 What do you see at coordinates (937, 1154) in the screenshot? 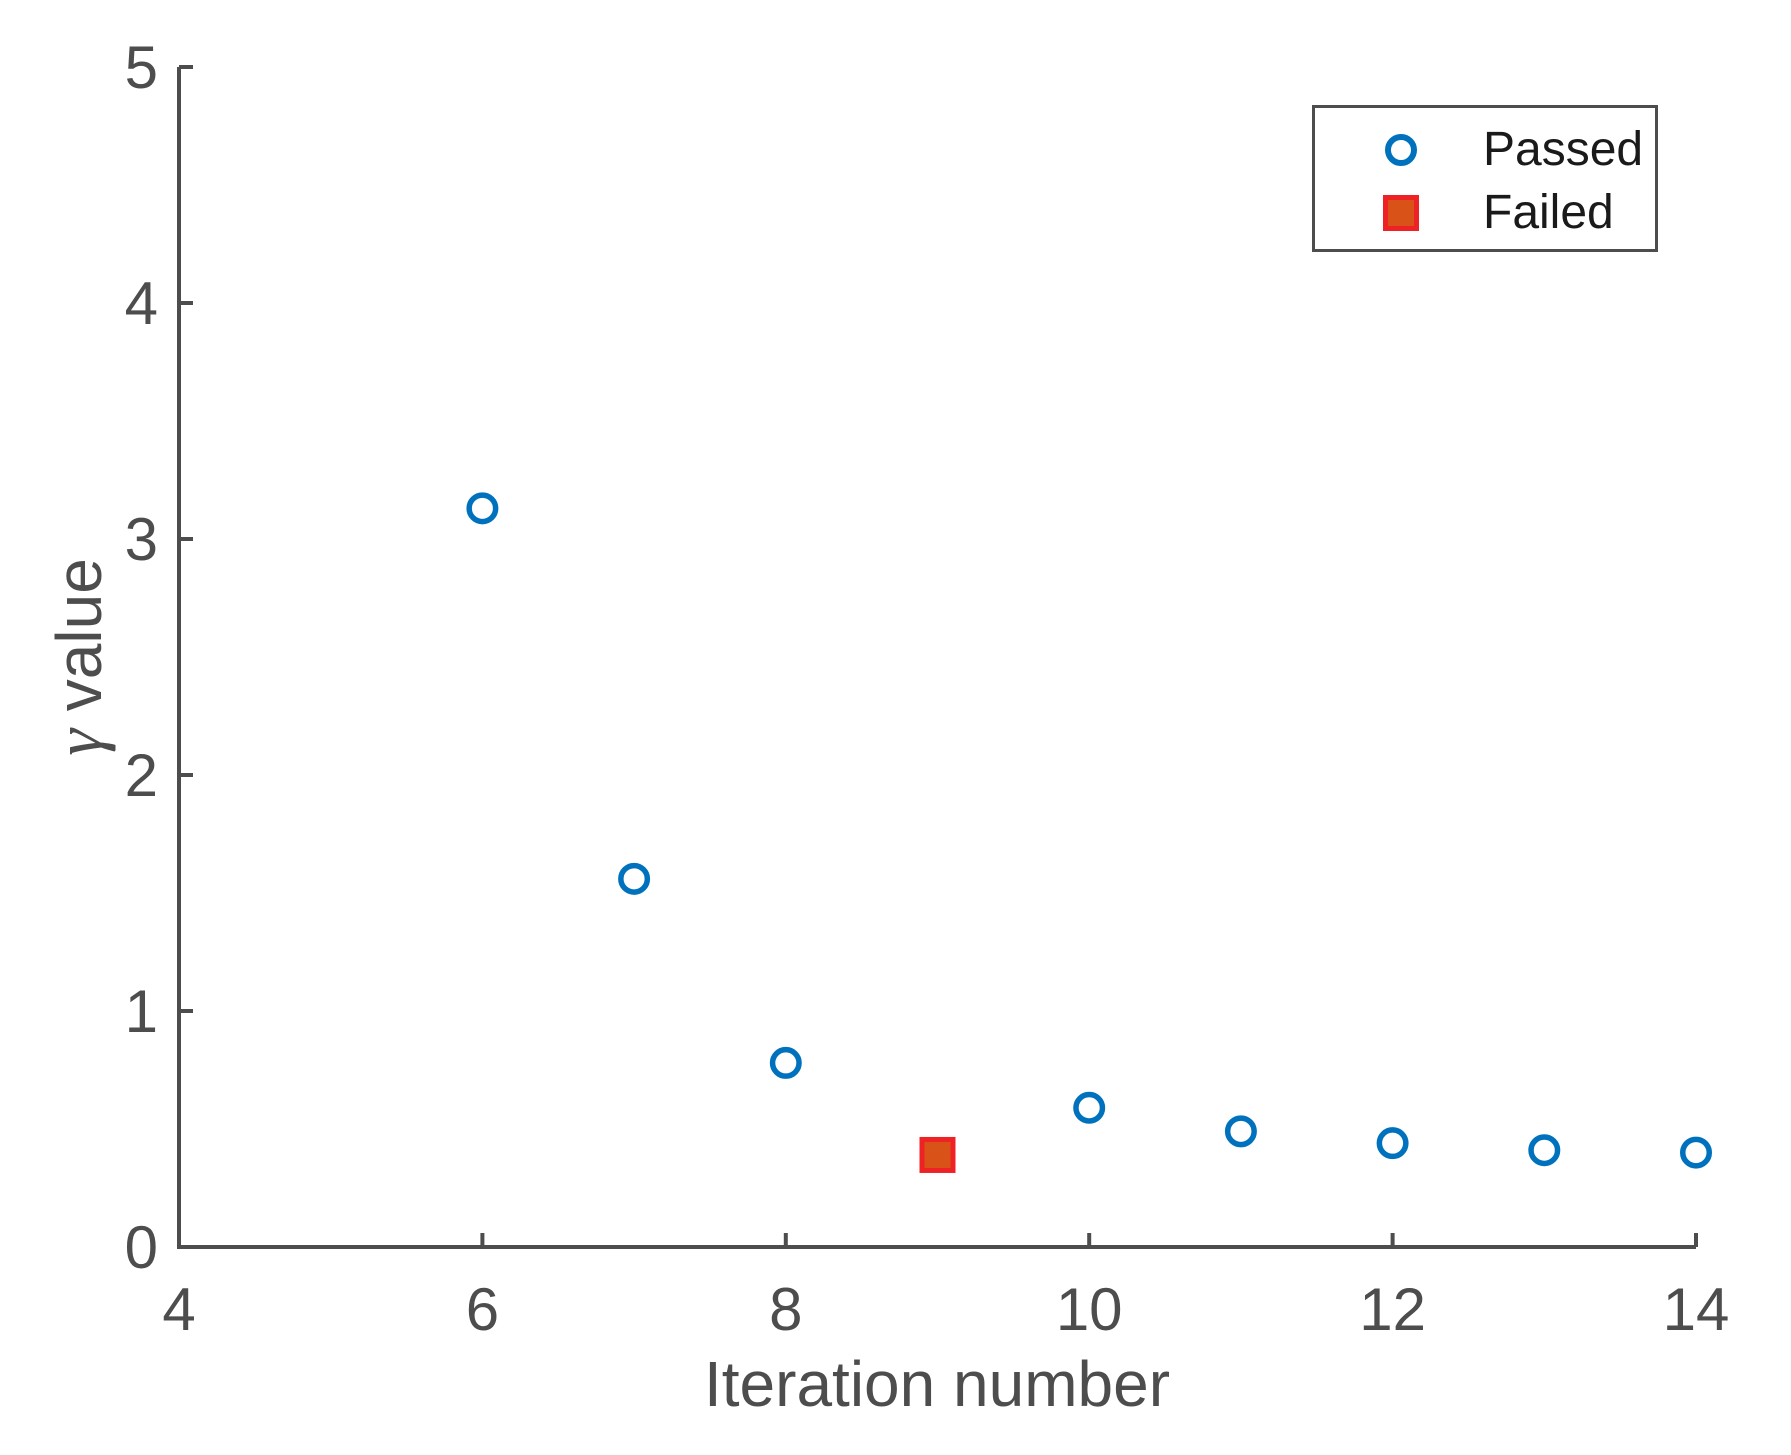
I see `data-point-failed` at bounding box center [937, 1154].